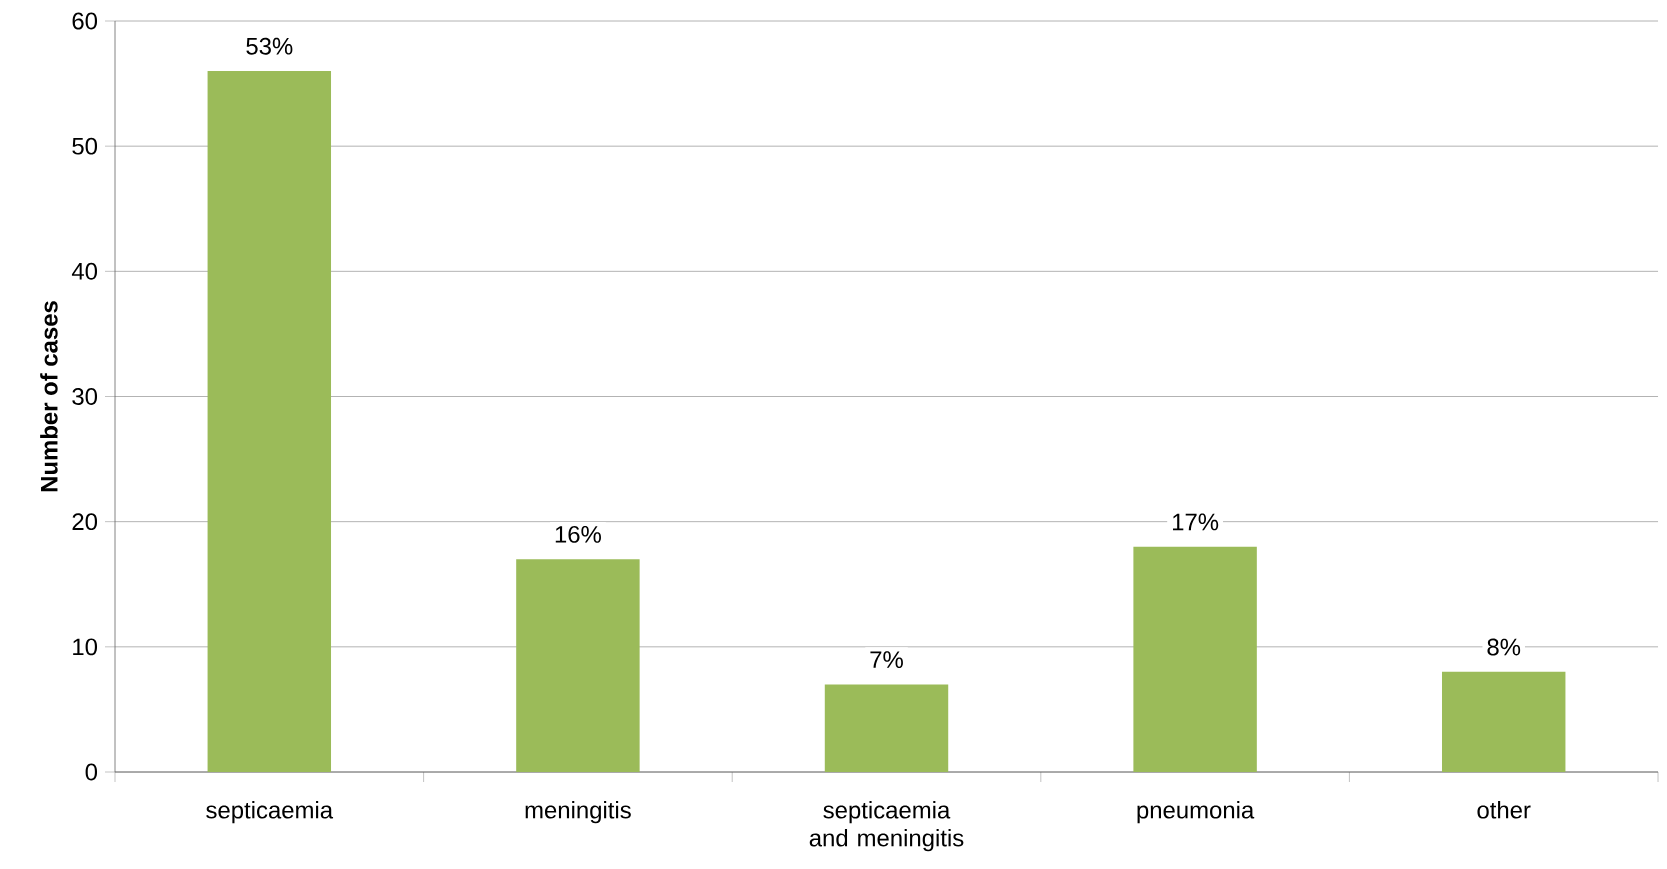 Image resolution: width=1667 pixels, height=869 pixels. What do you see at coordinates (91, 772) in the screenshot?
I see `y-tick-label: 0` at bounding box center [91, 772].